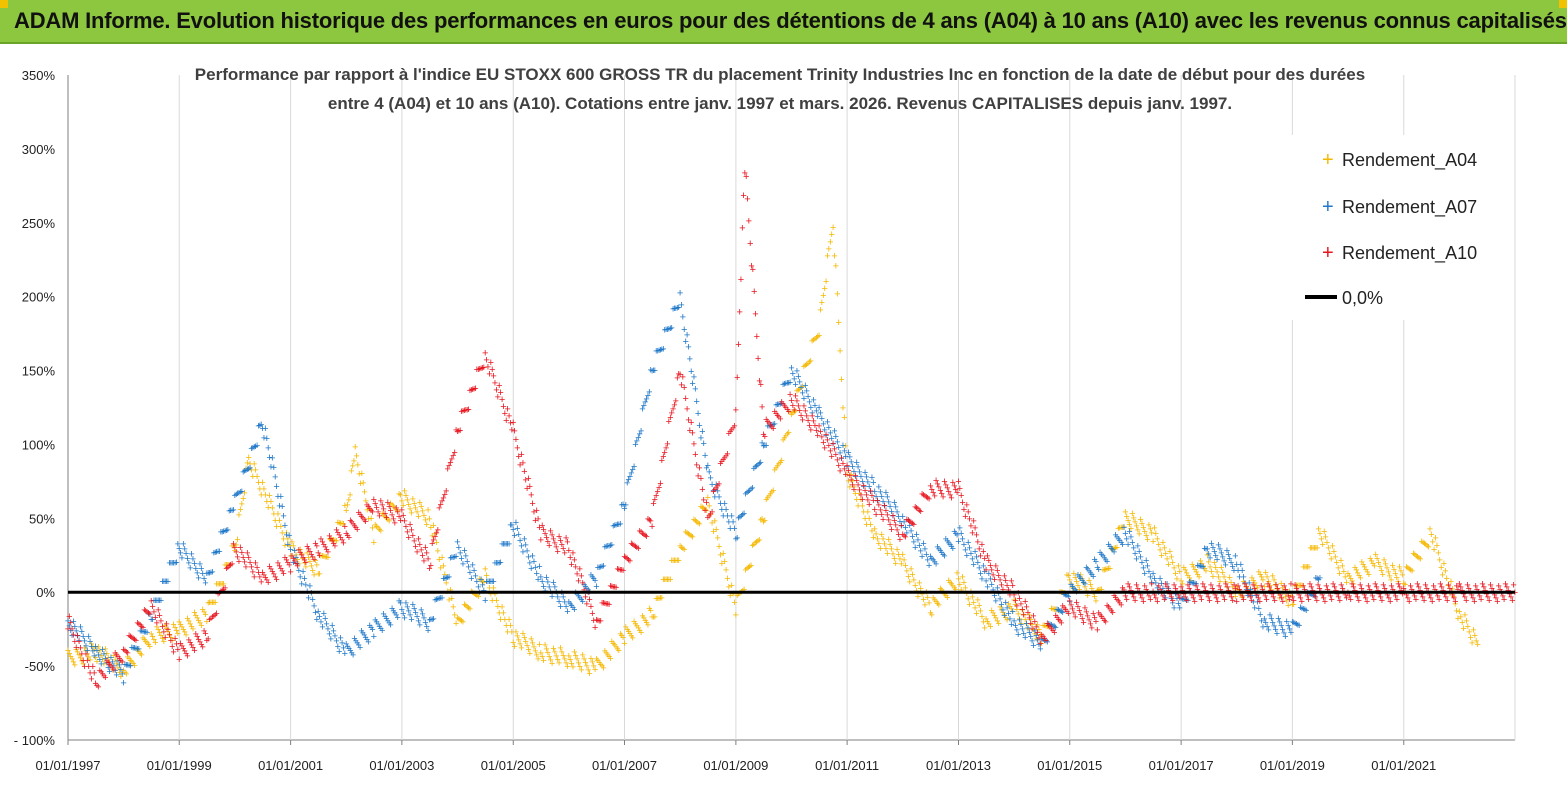 This screenshot has height=790, width=1567. What do you see at coordinates (39, 371) in the screenshot?
I see `y-tick-label: 150%` at bounding box center [39, 371].